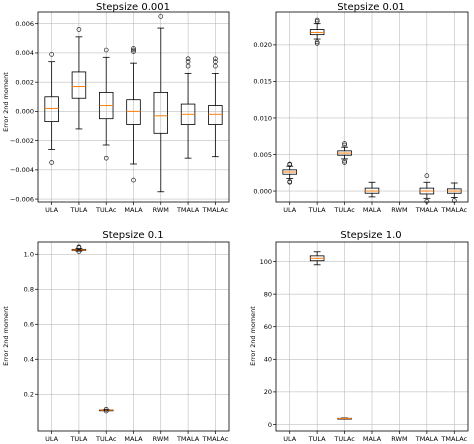 Image resolution: width=474 pixels, height=444 pixels. What do you see at coordinates (266, 262) in the screenshot?
I see `y-tick-label: 100` at bounding box center [266, 262].